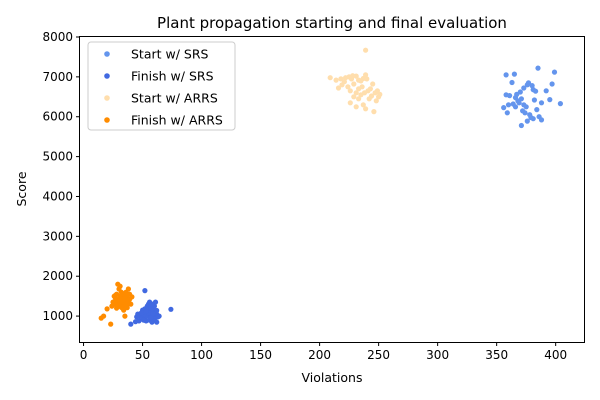 The width and height of the screenshot is (600, 400). I want to click on x-axis: 0 50 100 150 200 250 300 350 400, so click(323, 352).